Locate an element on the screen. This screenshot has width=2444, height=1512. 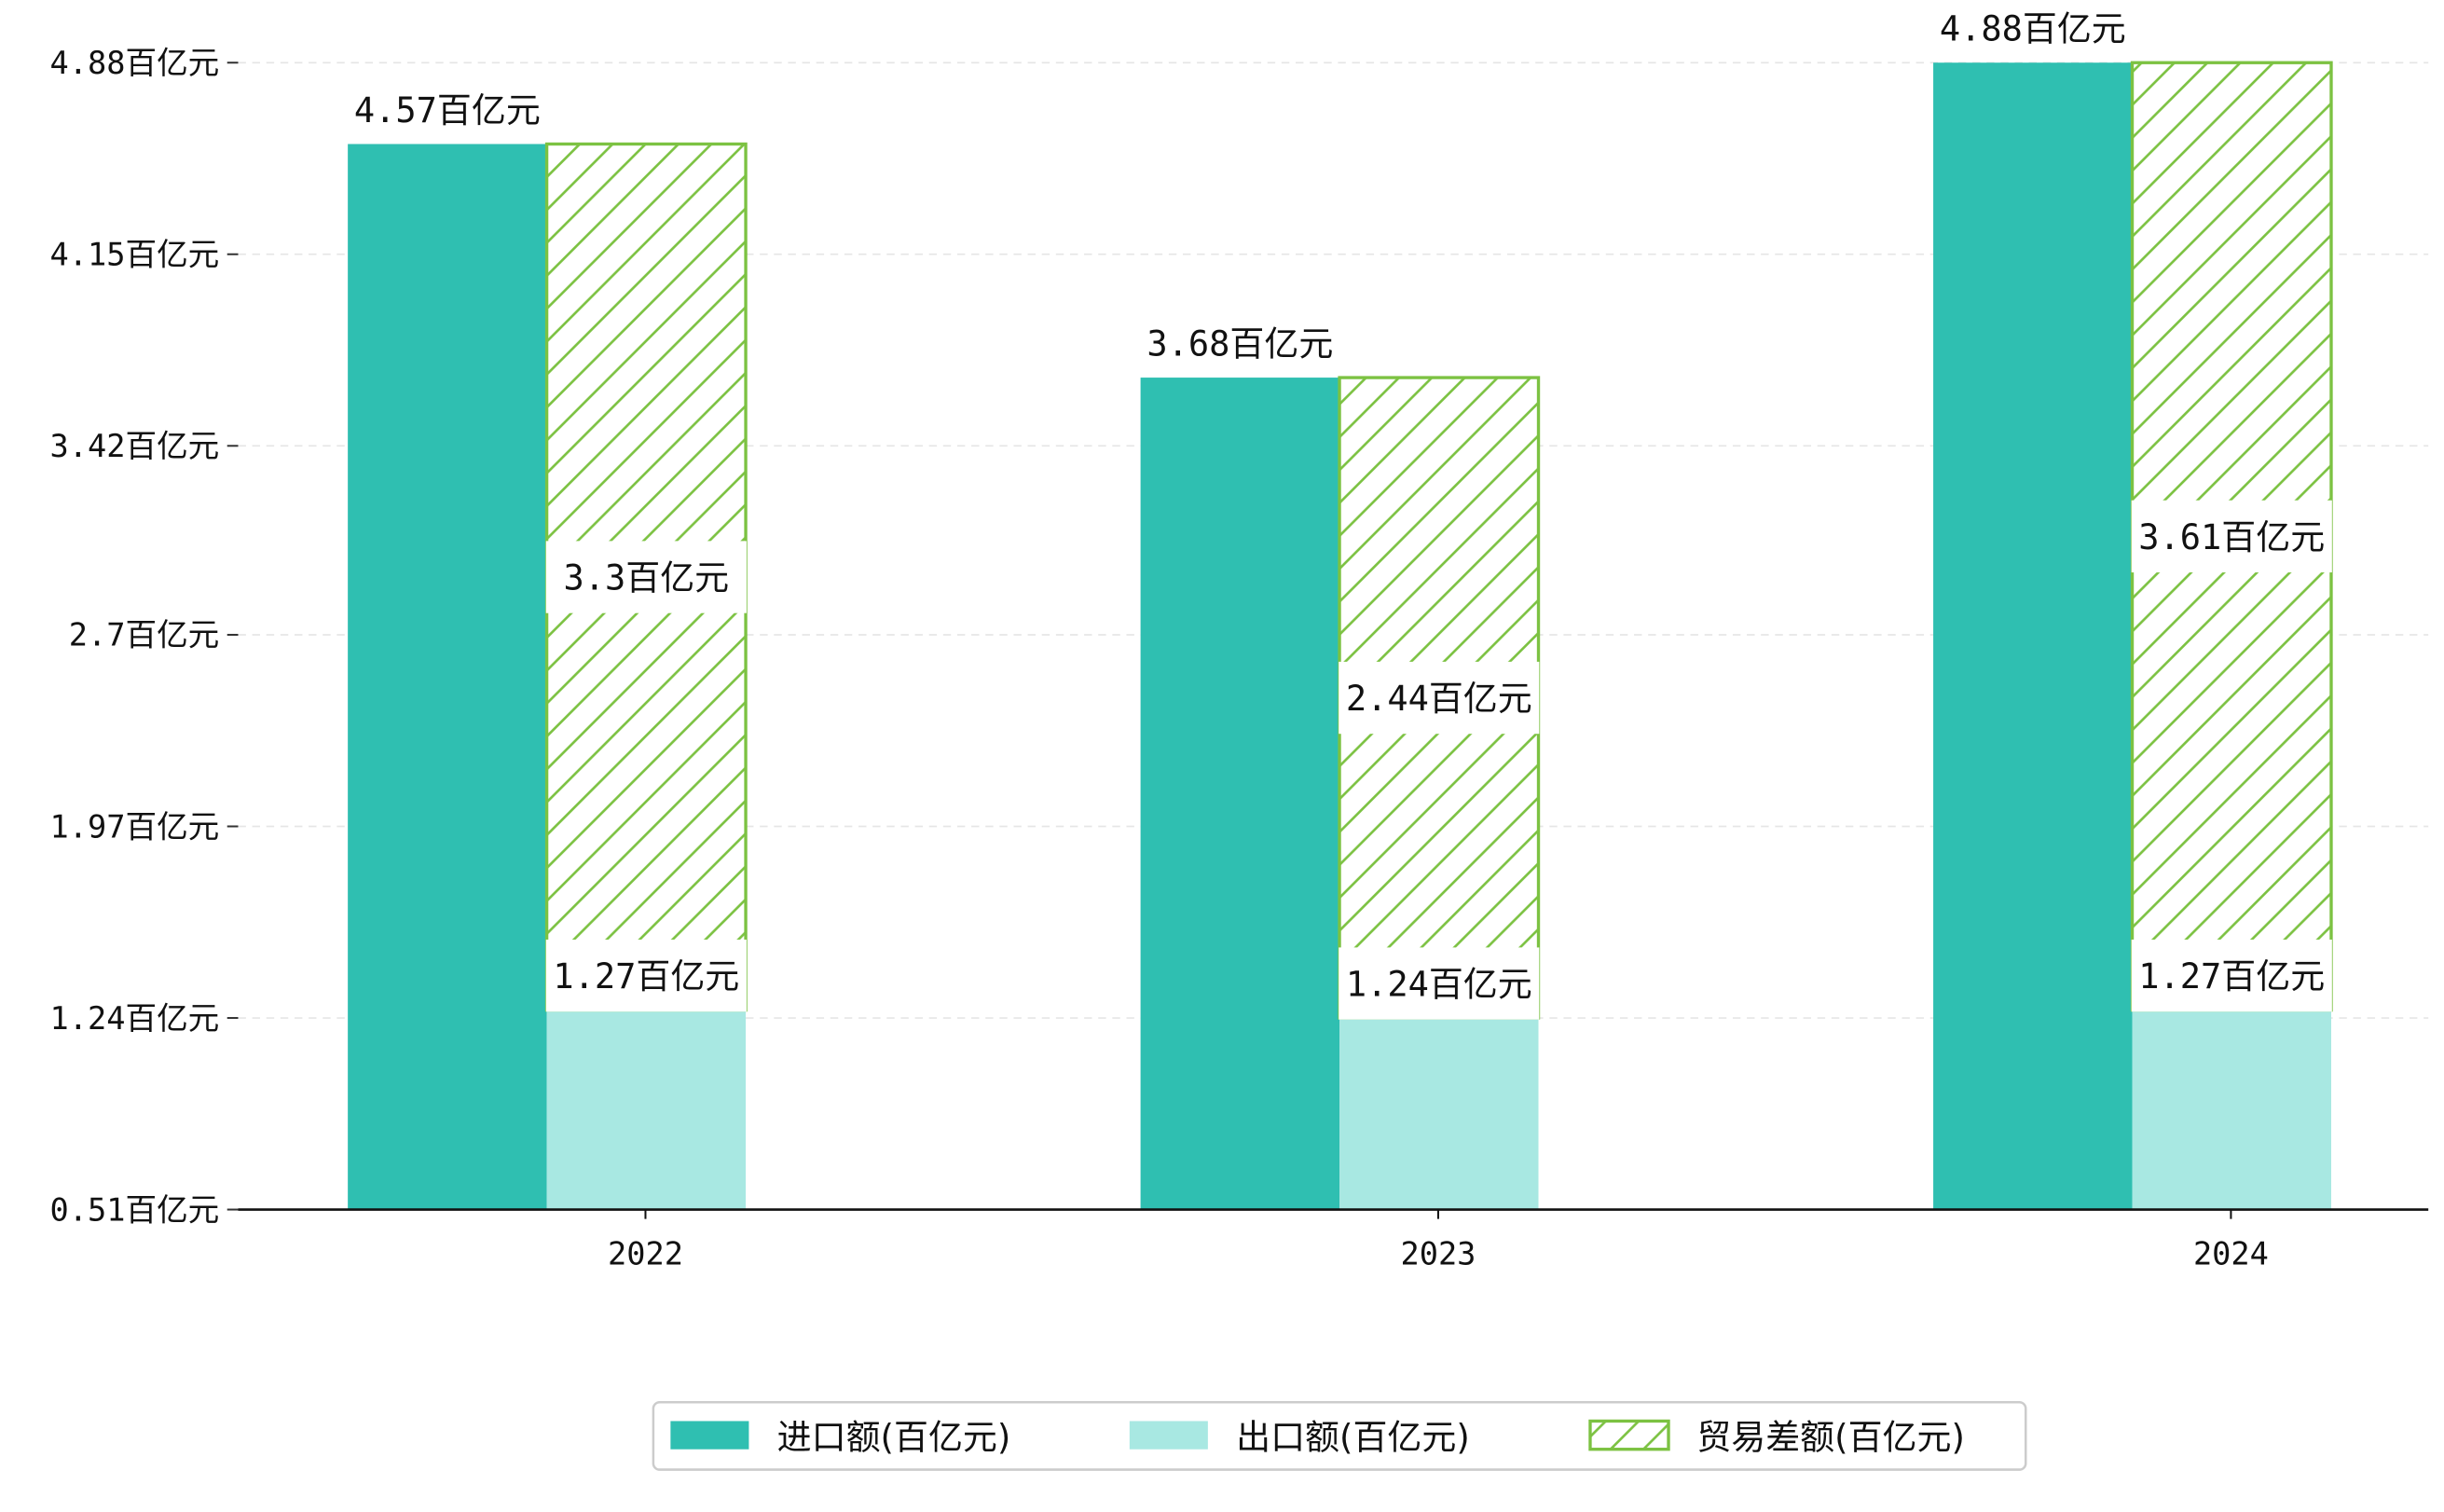
x-tick-label: 2024 is located at coordinates (2231, 1253).